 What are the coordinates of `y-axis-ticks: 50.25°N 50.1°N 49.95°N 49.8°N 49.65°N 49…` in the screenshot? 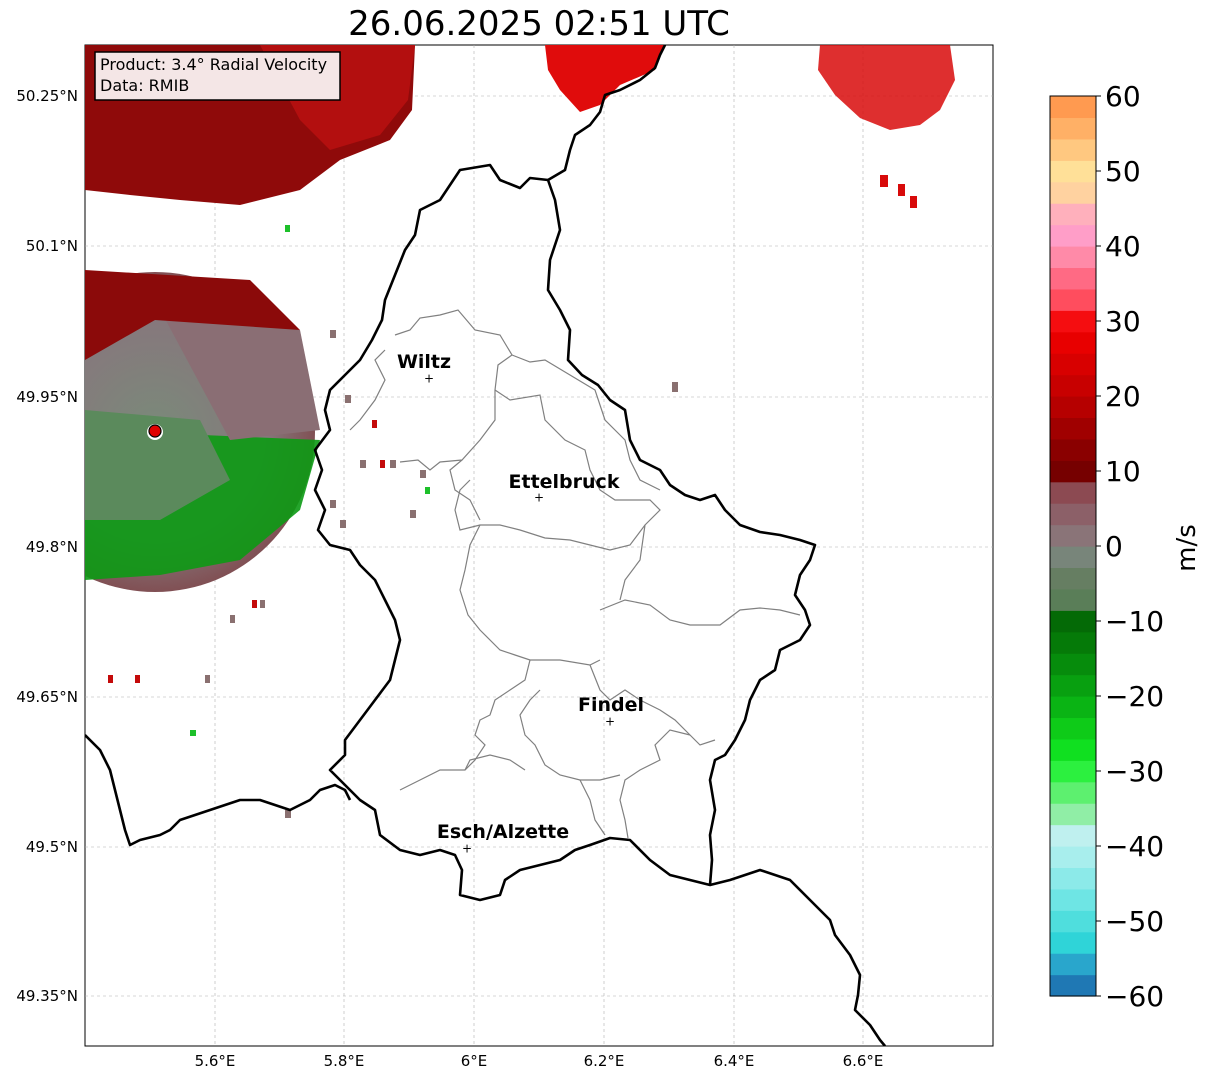 It's located at (47, 546).